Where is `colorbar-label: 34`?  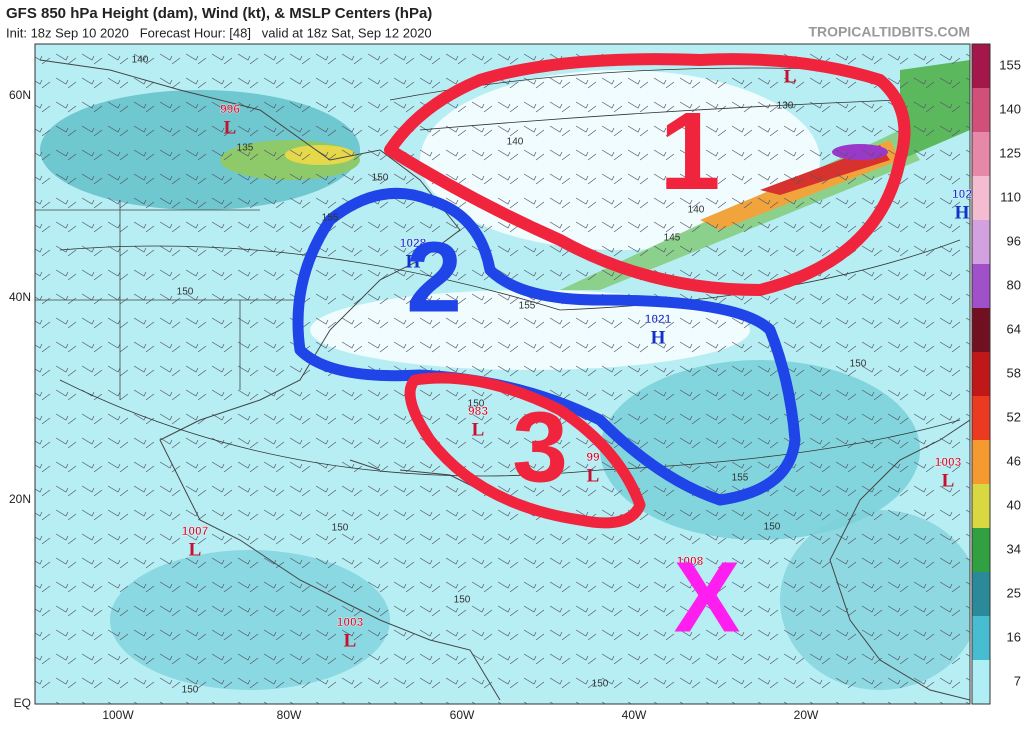 colorbar-label: 34 is located at coordinates (1014, 548).